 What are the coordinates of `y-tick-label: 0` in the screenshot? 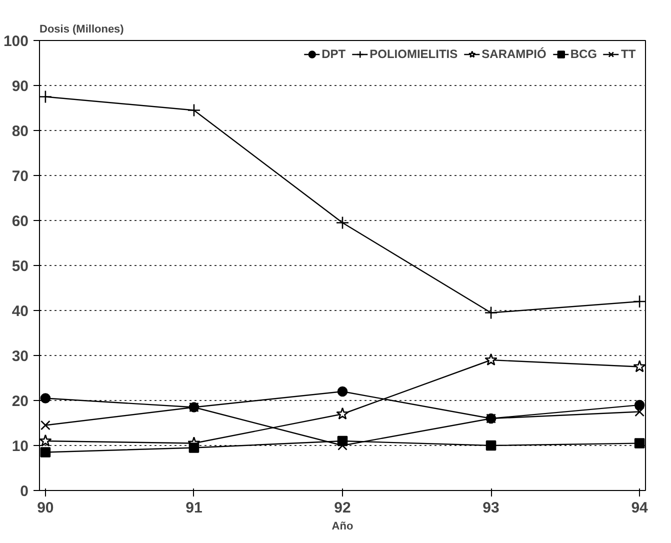 It's located at (24, 491).